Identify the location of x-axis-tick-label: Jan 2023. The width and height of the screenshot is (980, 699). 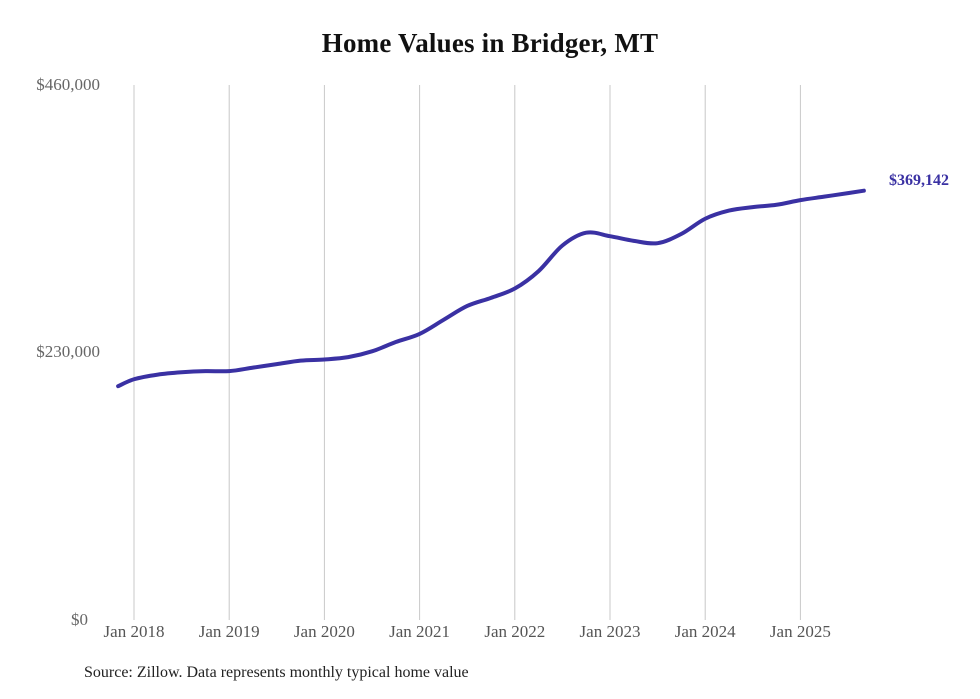
(610, 631).